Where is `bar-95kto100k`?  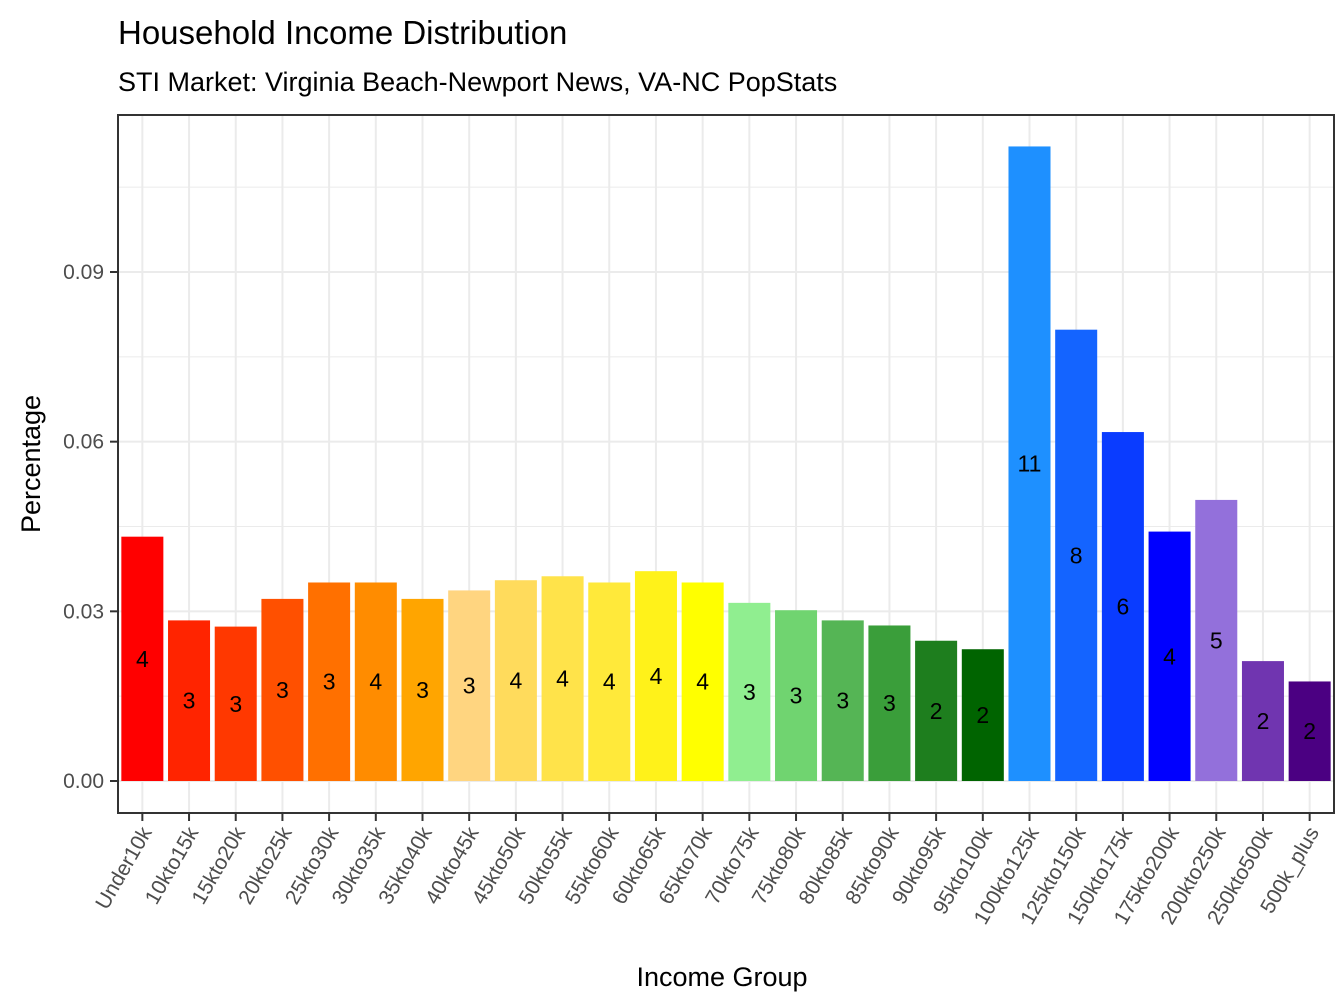
bar-95kto100k is located at coordinates (982, 715).